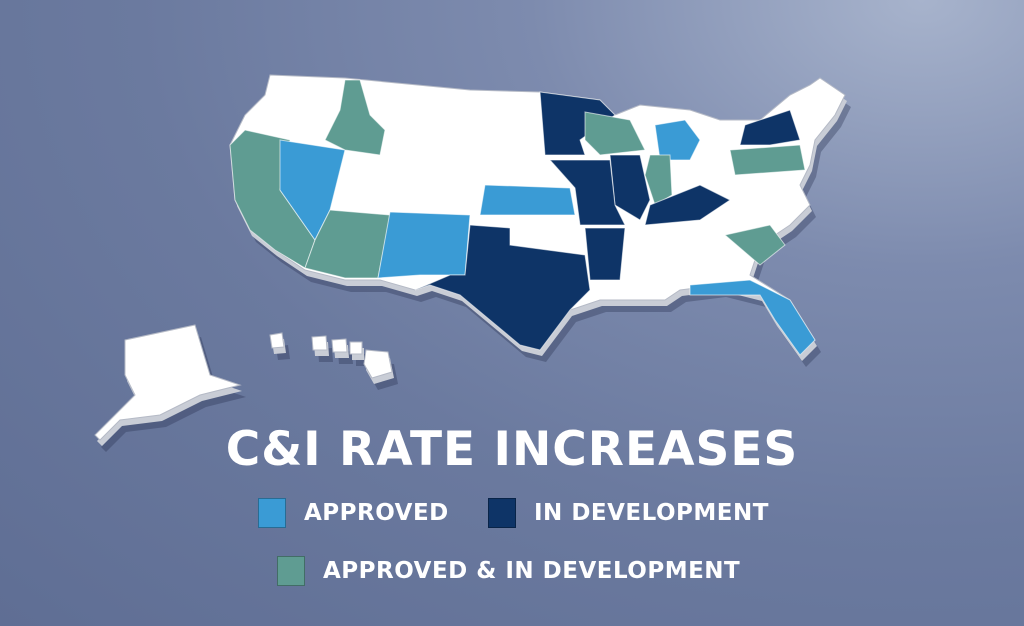  What do you see at coordinates (587, 192) in the screenshot?
I see `state-mo` at bounding box center [587, 192].